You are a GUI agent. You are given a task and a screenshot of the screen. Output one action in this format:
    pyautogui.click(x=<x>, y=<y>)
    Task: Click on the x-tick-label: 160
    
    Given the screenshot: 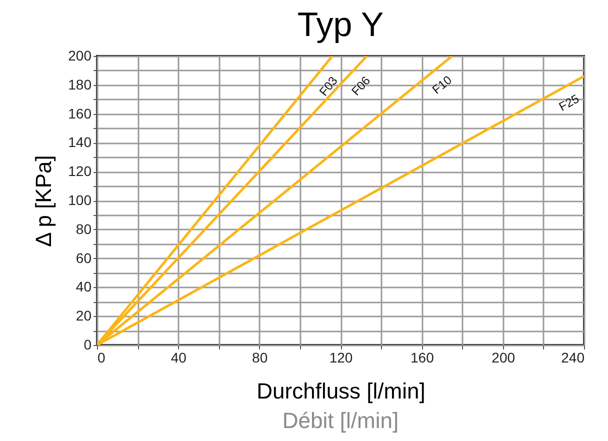 What is the action you would take?
    pyautogui.click(x=422, y=358)
    